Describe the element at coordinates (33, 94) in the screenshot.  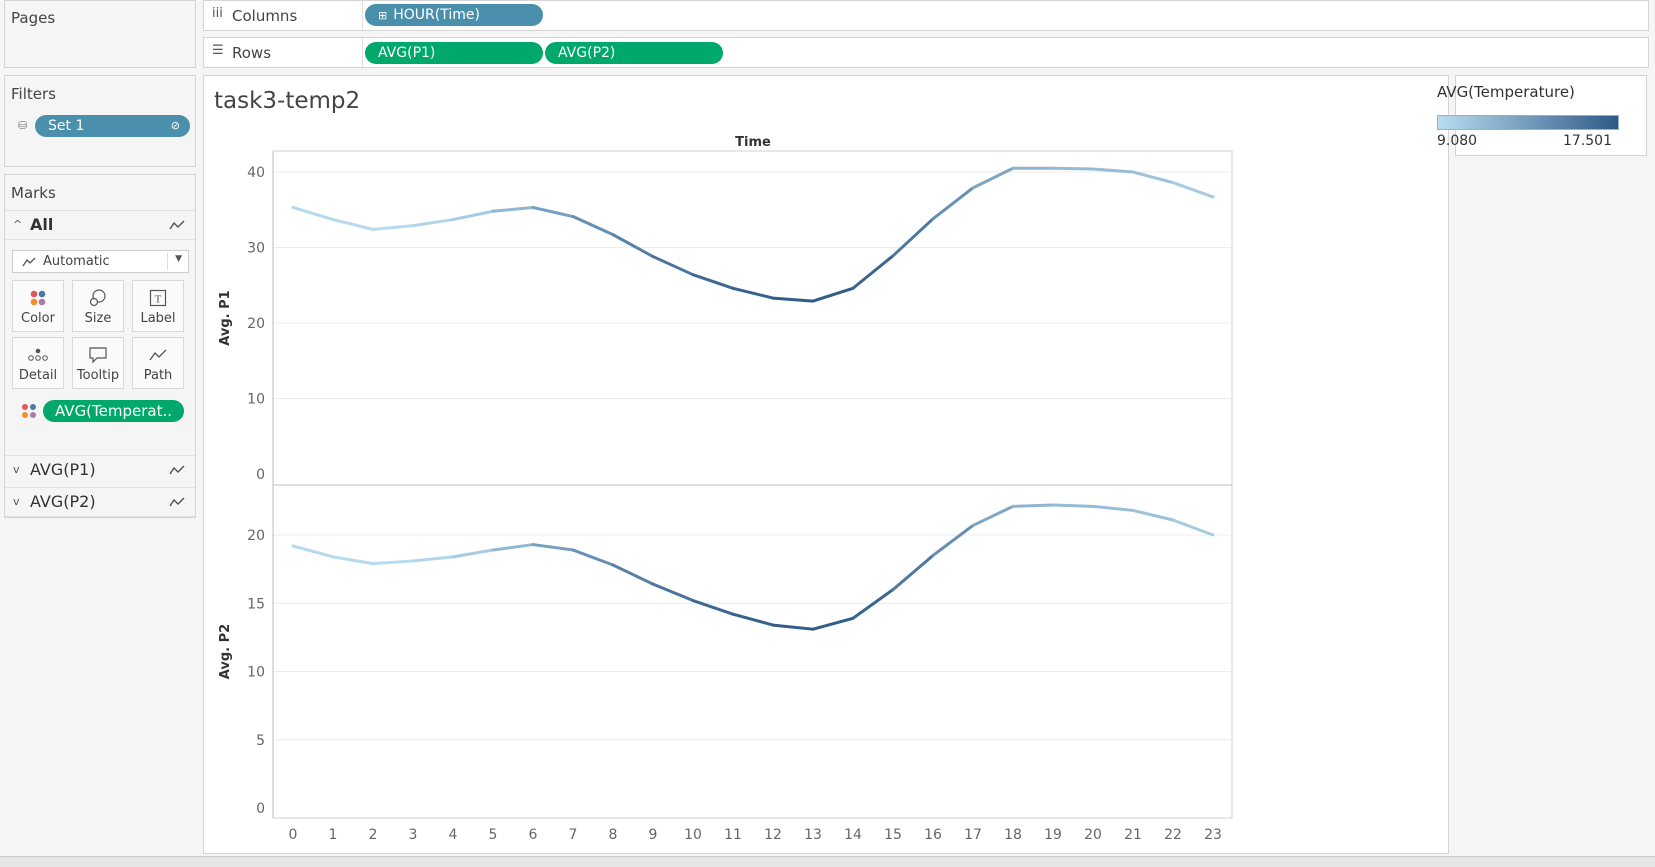
I see `filters-title: Filters` at that location.